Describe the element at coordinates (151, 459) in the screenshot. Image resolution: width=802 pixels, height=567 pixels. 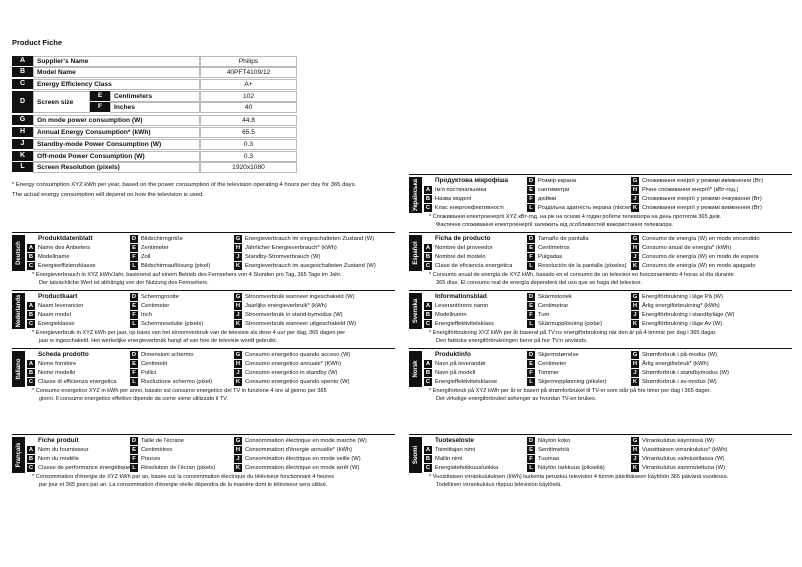
I see `item-text: Pouces` at that location.